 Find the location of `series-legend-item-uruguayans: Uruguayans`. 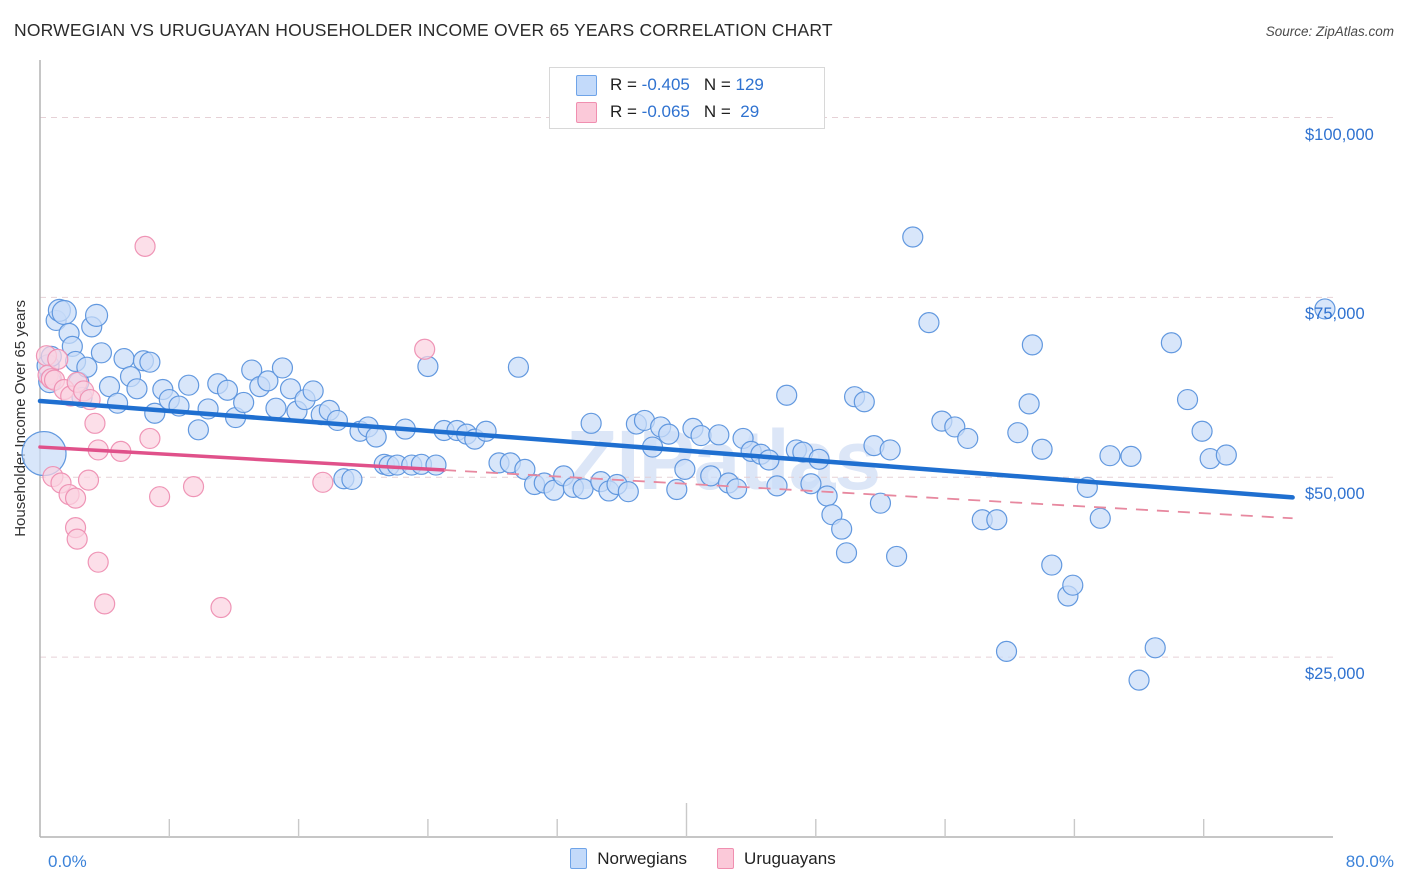

series-legend-item-uruguayans: Uruguayans is located at coordinates (776, 858).